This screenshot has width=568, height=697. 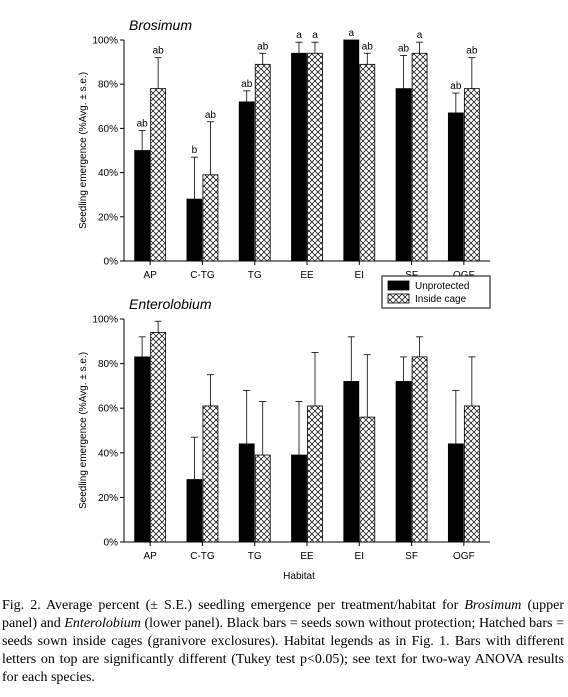 What do you see at coordinates (21, 605) in the screenshot?
I see `caption-figure-label: Fig. 2.` at bounding box center [21, 605].